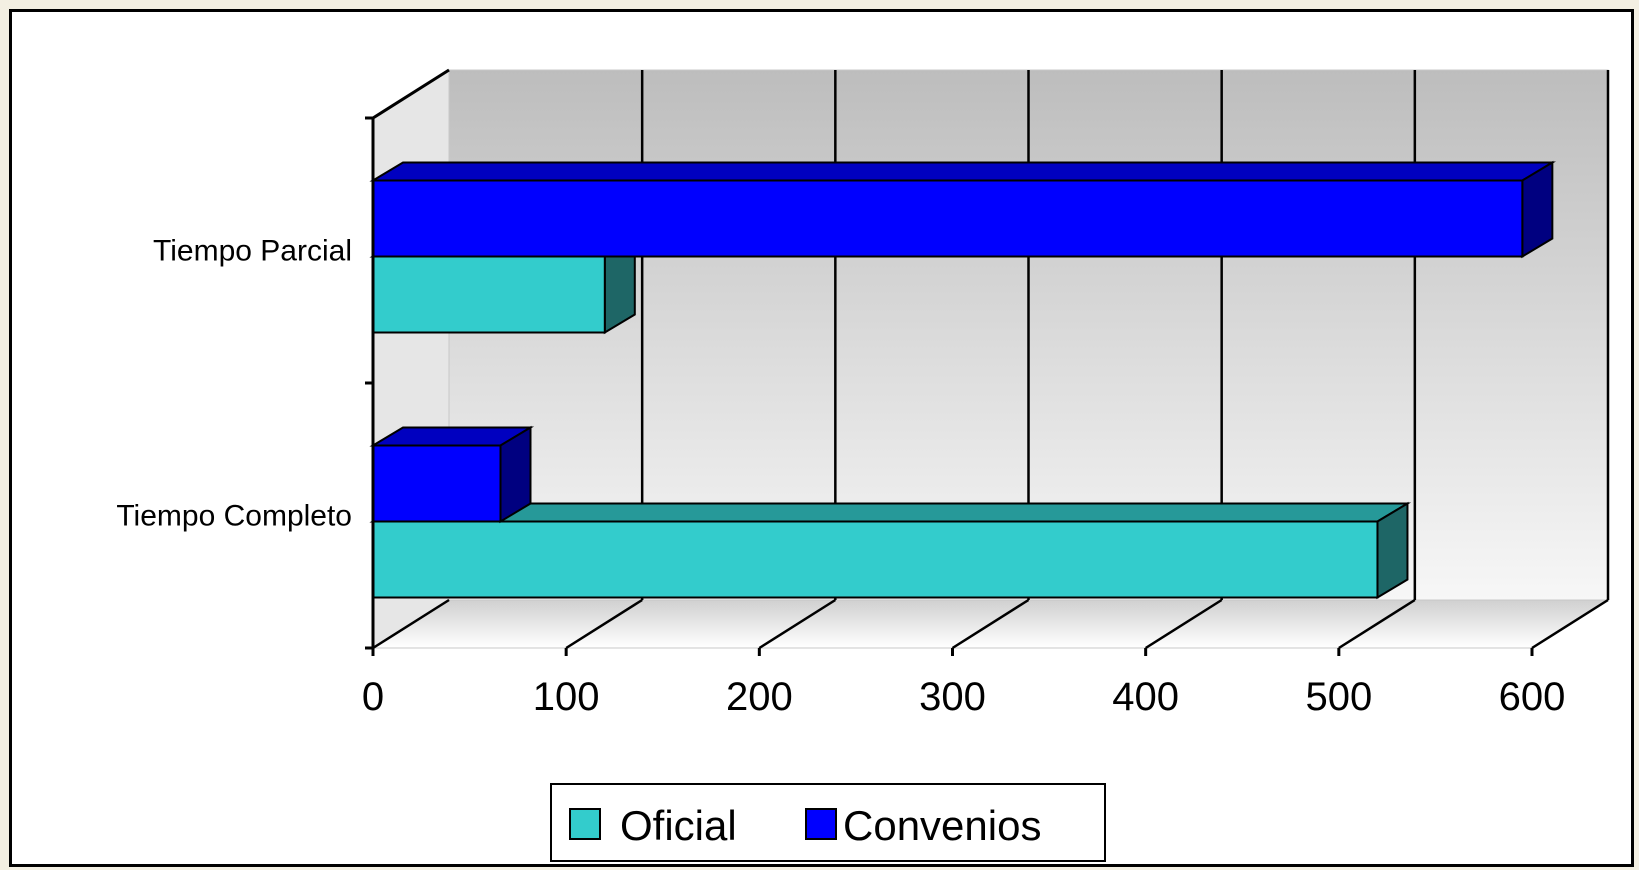 Image resolution: width=1639 pixels, height=870 pixels. What do you see at coordinates (234, 516) in the screenshot?
I see `category-label: Tiempo Completo` at bounding box center [234, 516].